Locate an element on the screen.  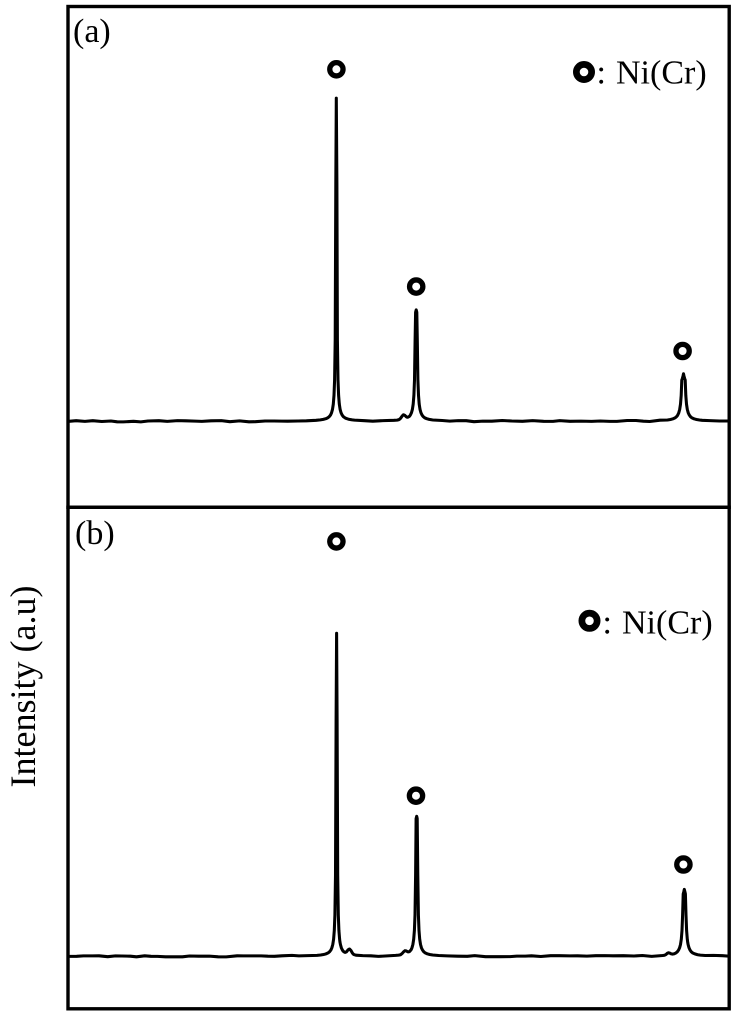
svg-text: (b) is located at coordinates (95, 533).